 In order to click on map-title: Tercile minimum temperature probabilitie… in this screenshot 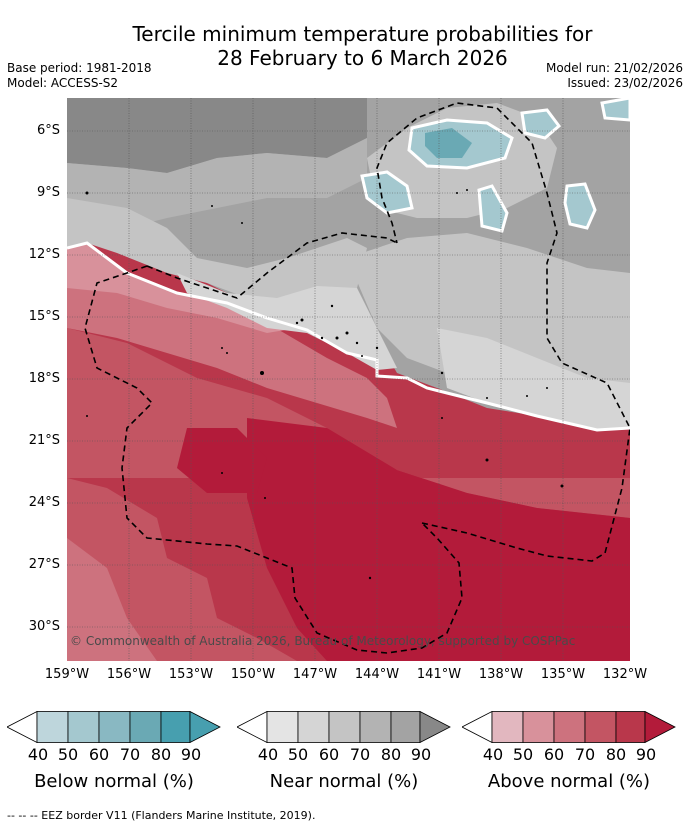, I will do `click(345, 46)`.